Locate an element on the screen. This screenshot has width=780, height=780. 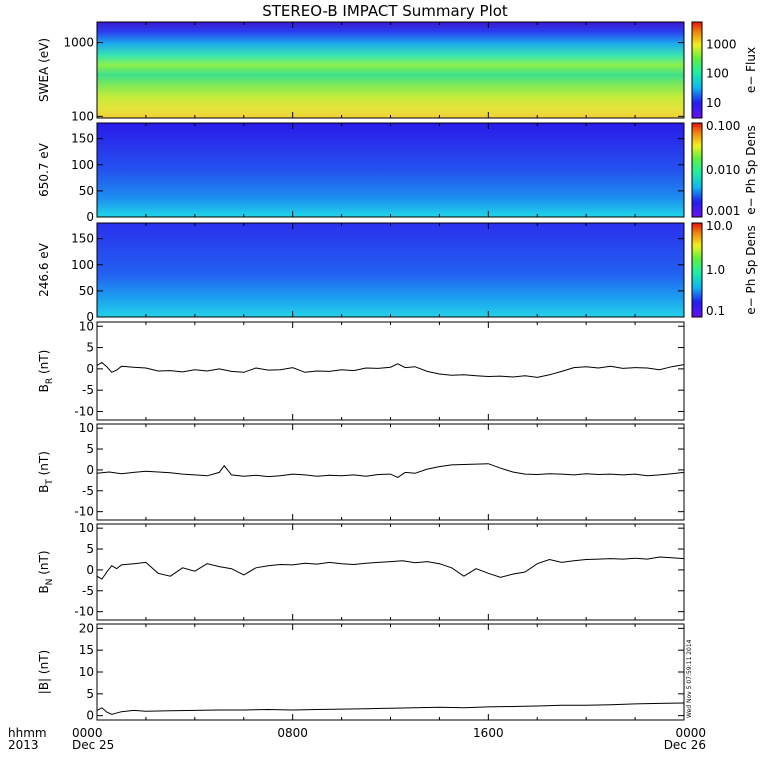
panel-7: 0 5 10 15 20 |B| (nT) is located at coordinates (361, 672).